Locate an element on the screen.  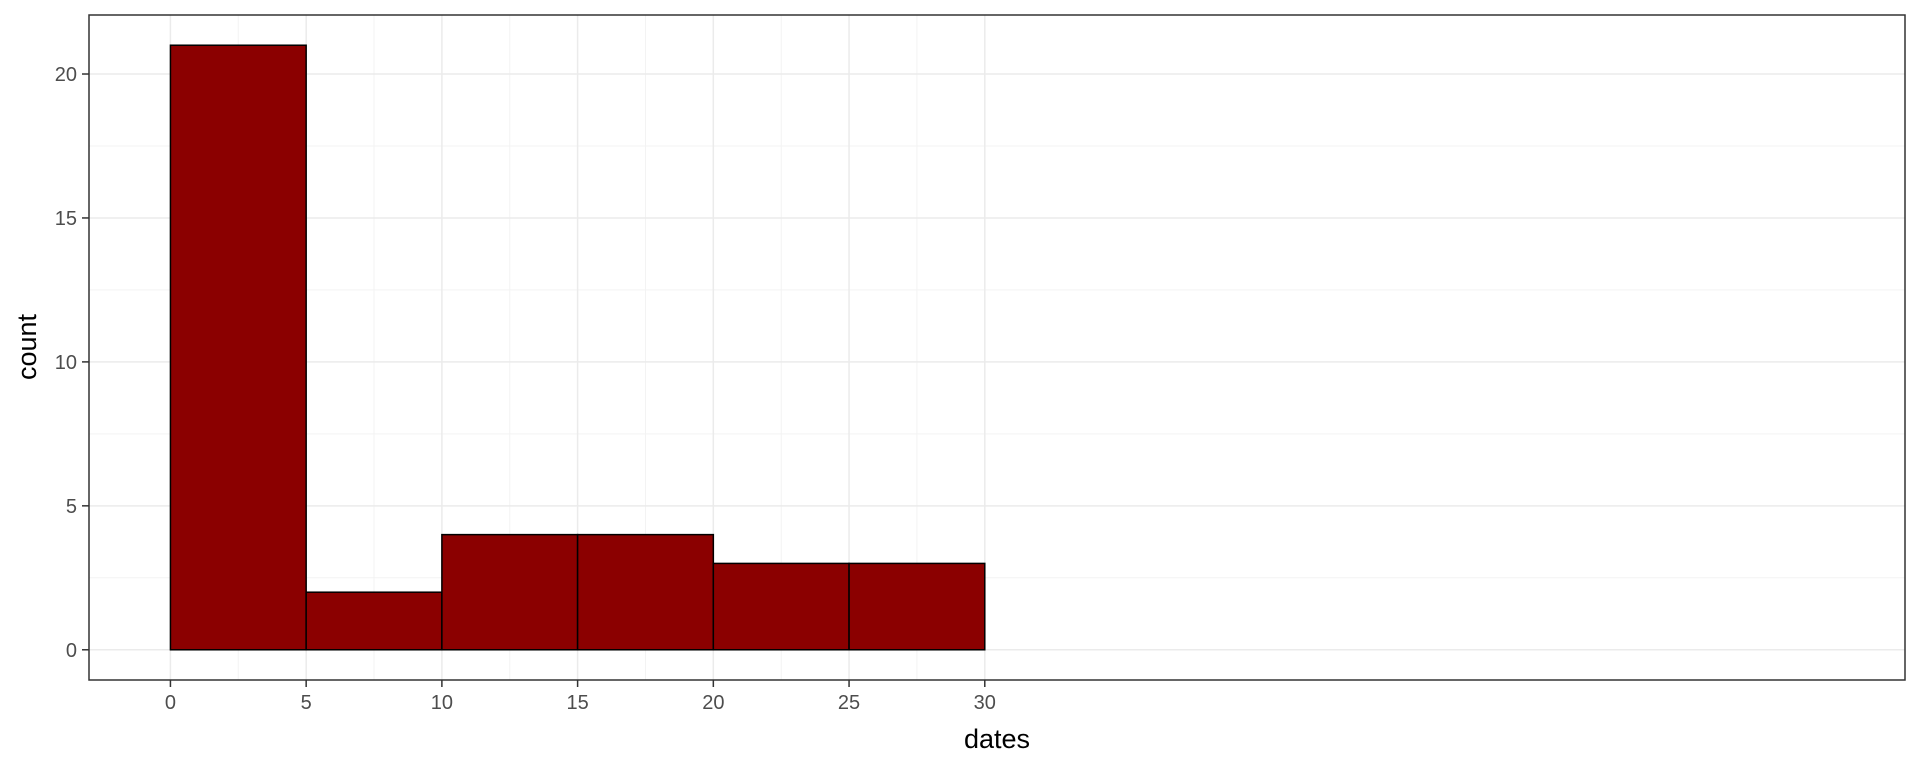
x-tick-label: 5 is located at coordinates (306, 703).